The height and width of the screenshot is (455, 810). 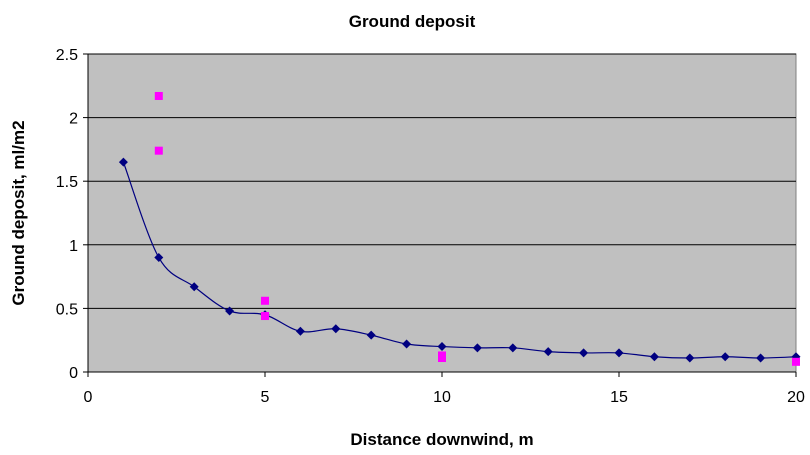 I want to click on y-tick-label: 2.5, so click(x=67, y=55).